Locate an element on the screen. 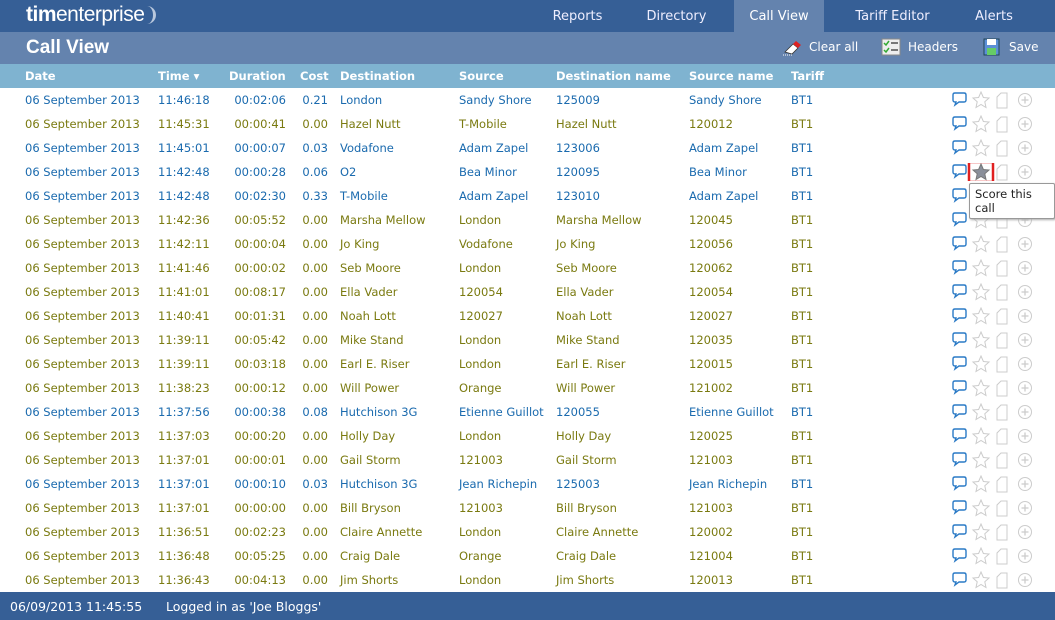  headers-button: Headers is located at coordinates (919, 47).